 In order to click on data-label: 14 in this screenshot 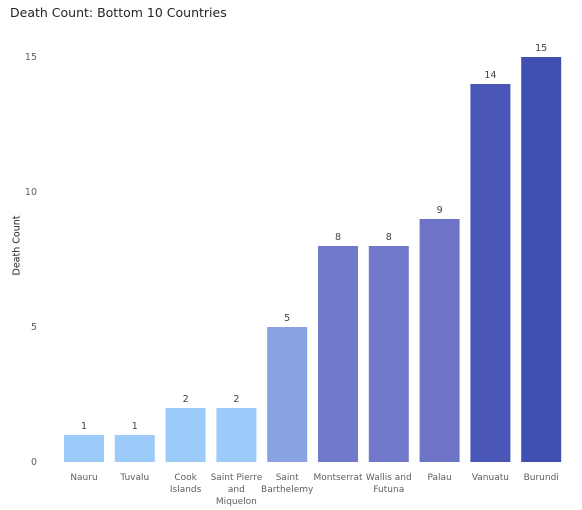, I will do `click(490, 75)`.